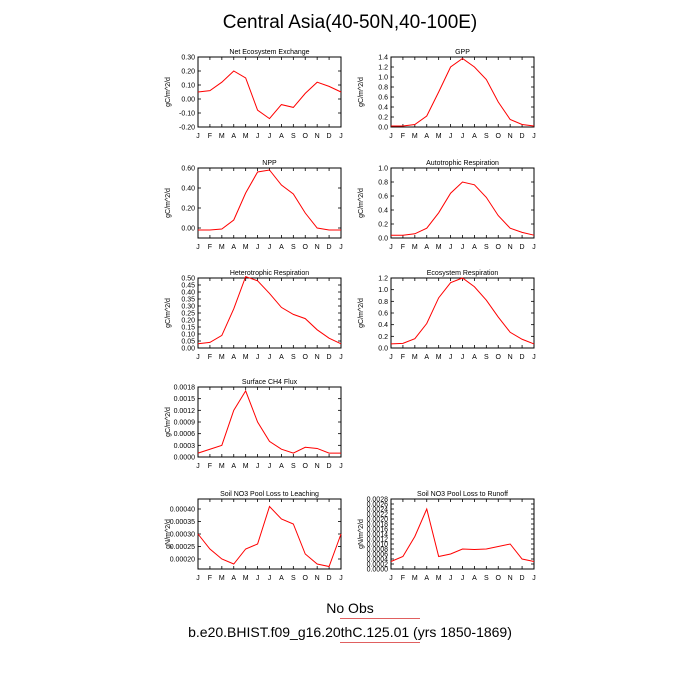 The width and height of the screenshot is (700, 700). What do you see at coordinates (188, 169) in the screenshot?
I see `y-tick-label: 0.60` at bounding box center [188, 169].